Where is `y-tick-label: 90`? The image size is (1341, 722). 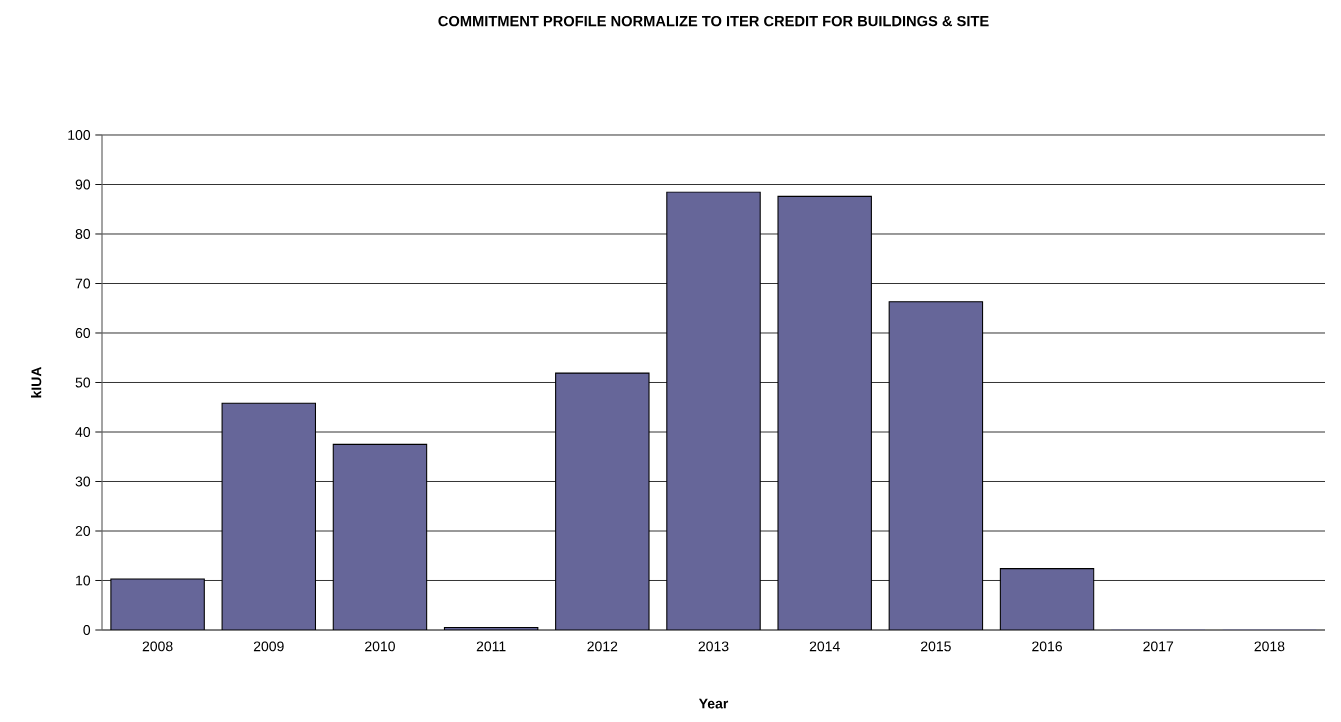
y-tick-label: 90 is located at coordinates (83, 184).